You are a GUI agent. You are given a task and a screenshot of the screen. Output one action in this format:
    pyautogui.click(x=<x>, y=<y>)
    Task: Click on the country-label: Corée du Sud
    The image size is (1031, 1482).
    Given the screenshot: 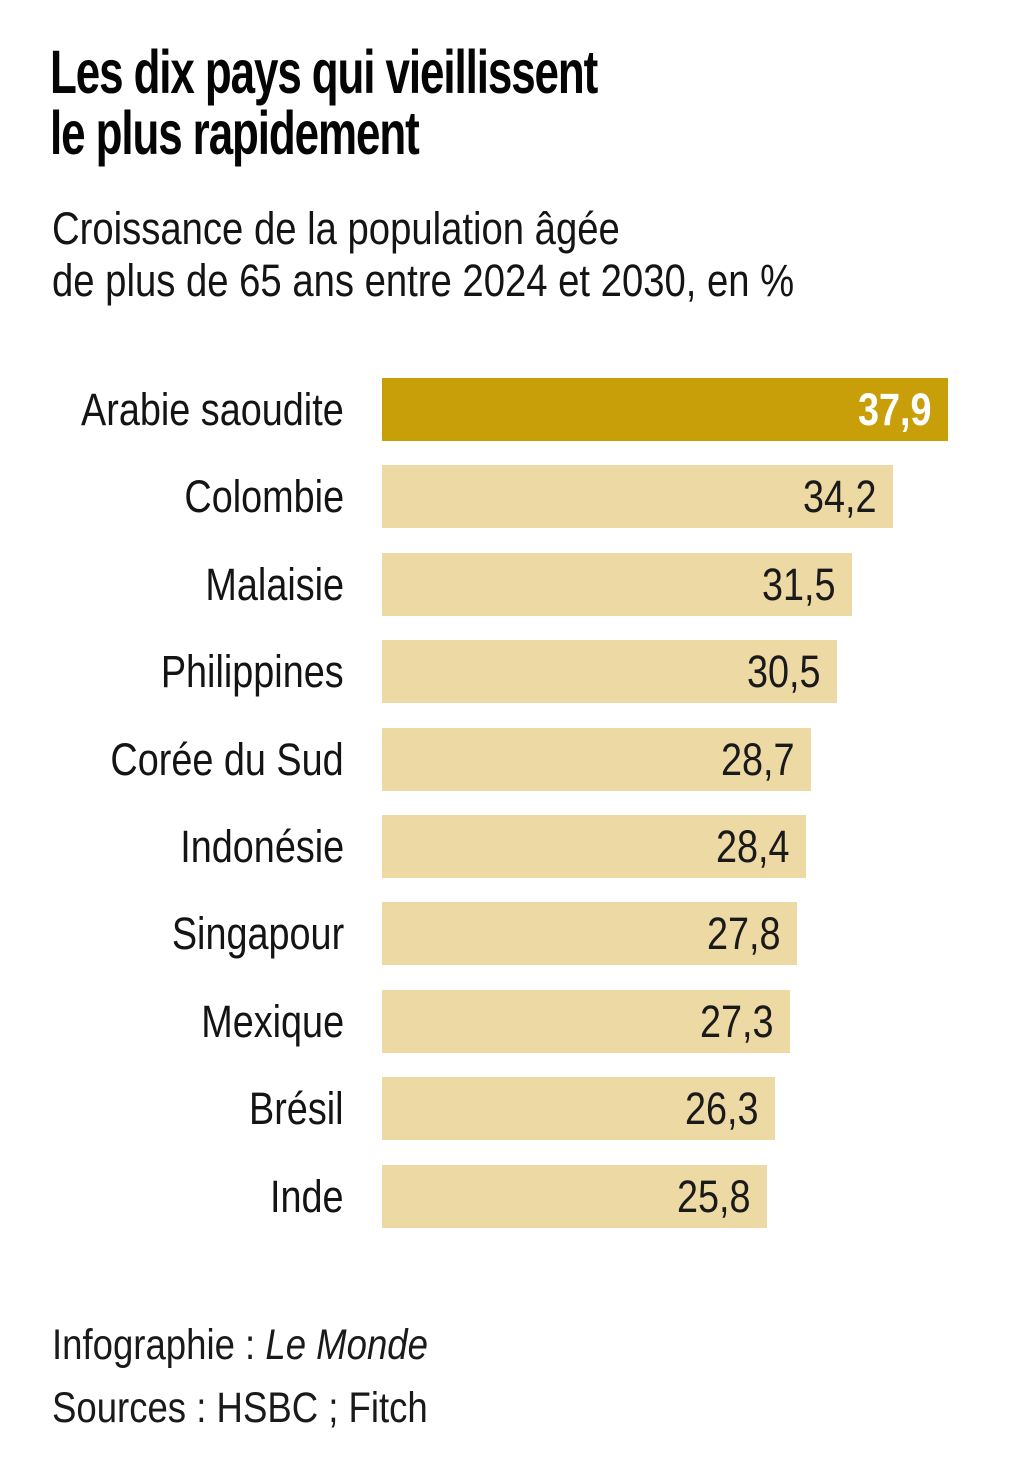 What is the action you would take?
    pyautogui.click(x=172, y=759)
    